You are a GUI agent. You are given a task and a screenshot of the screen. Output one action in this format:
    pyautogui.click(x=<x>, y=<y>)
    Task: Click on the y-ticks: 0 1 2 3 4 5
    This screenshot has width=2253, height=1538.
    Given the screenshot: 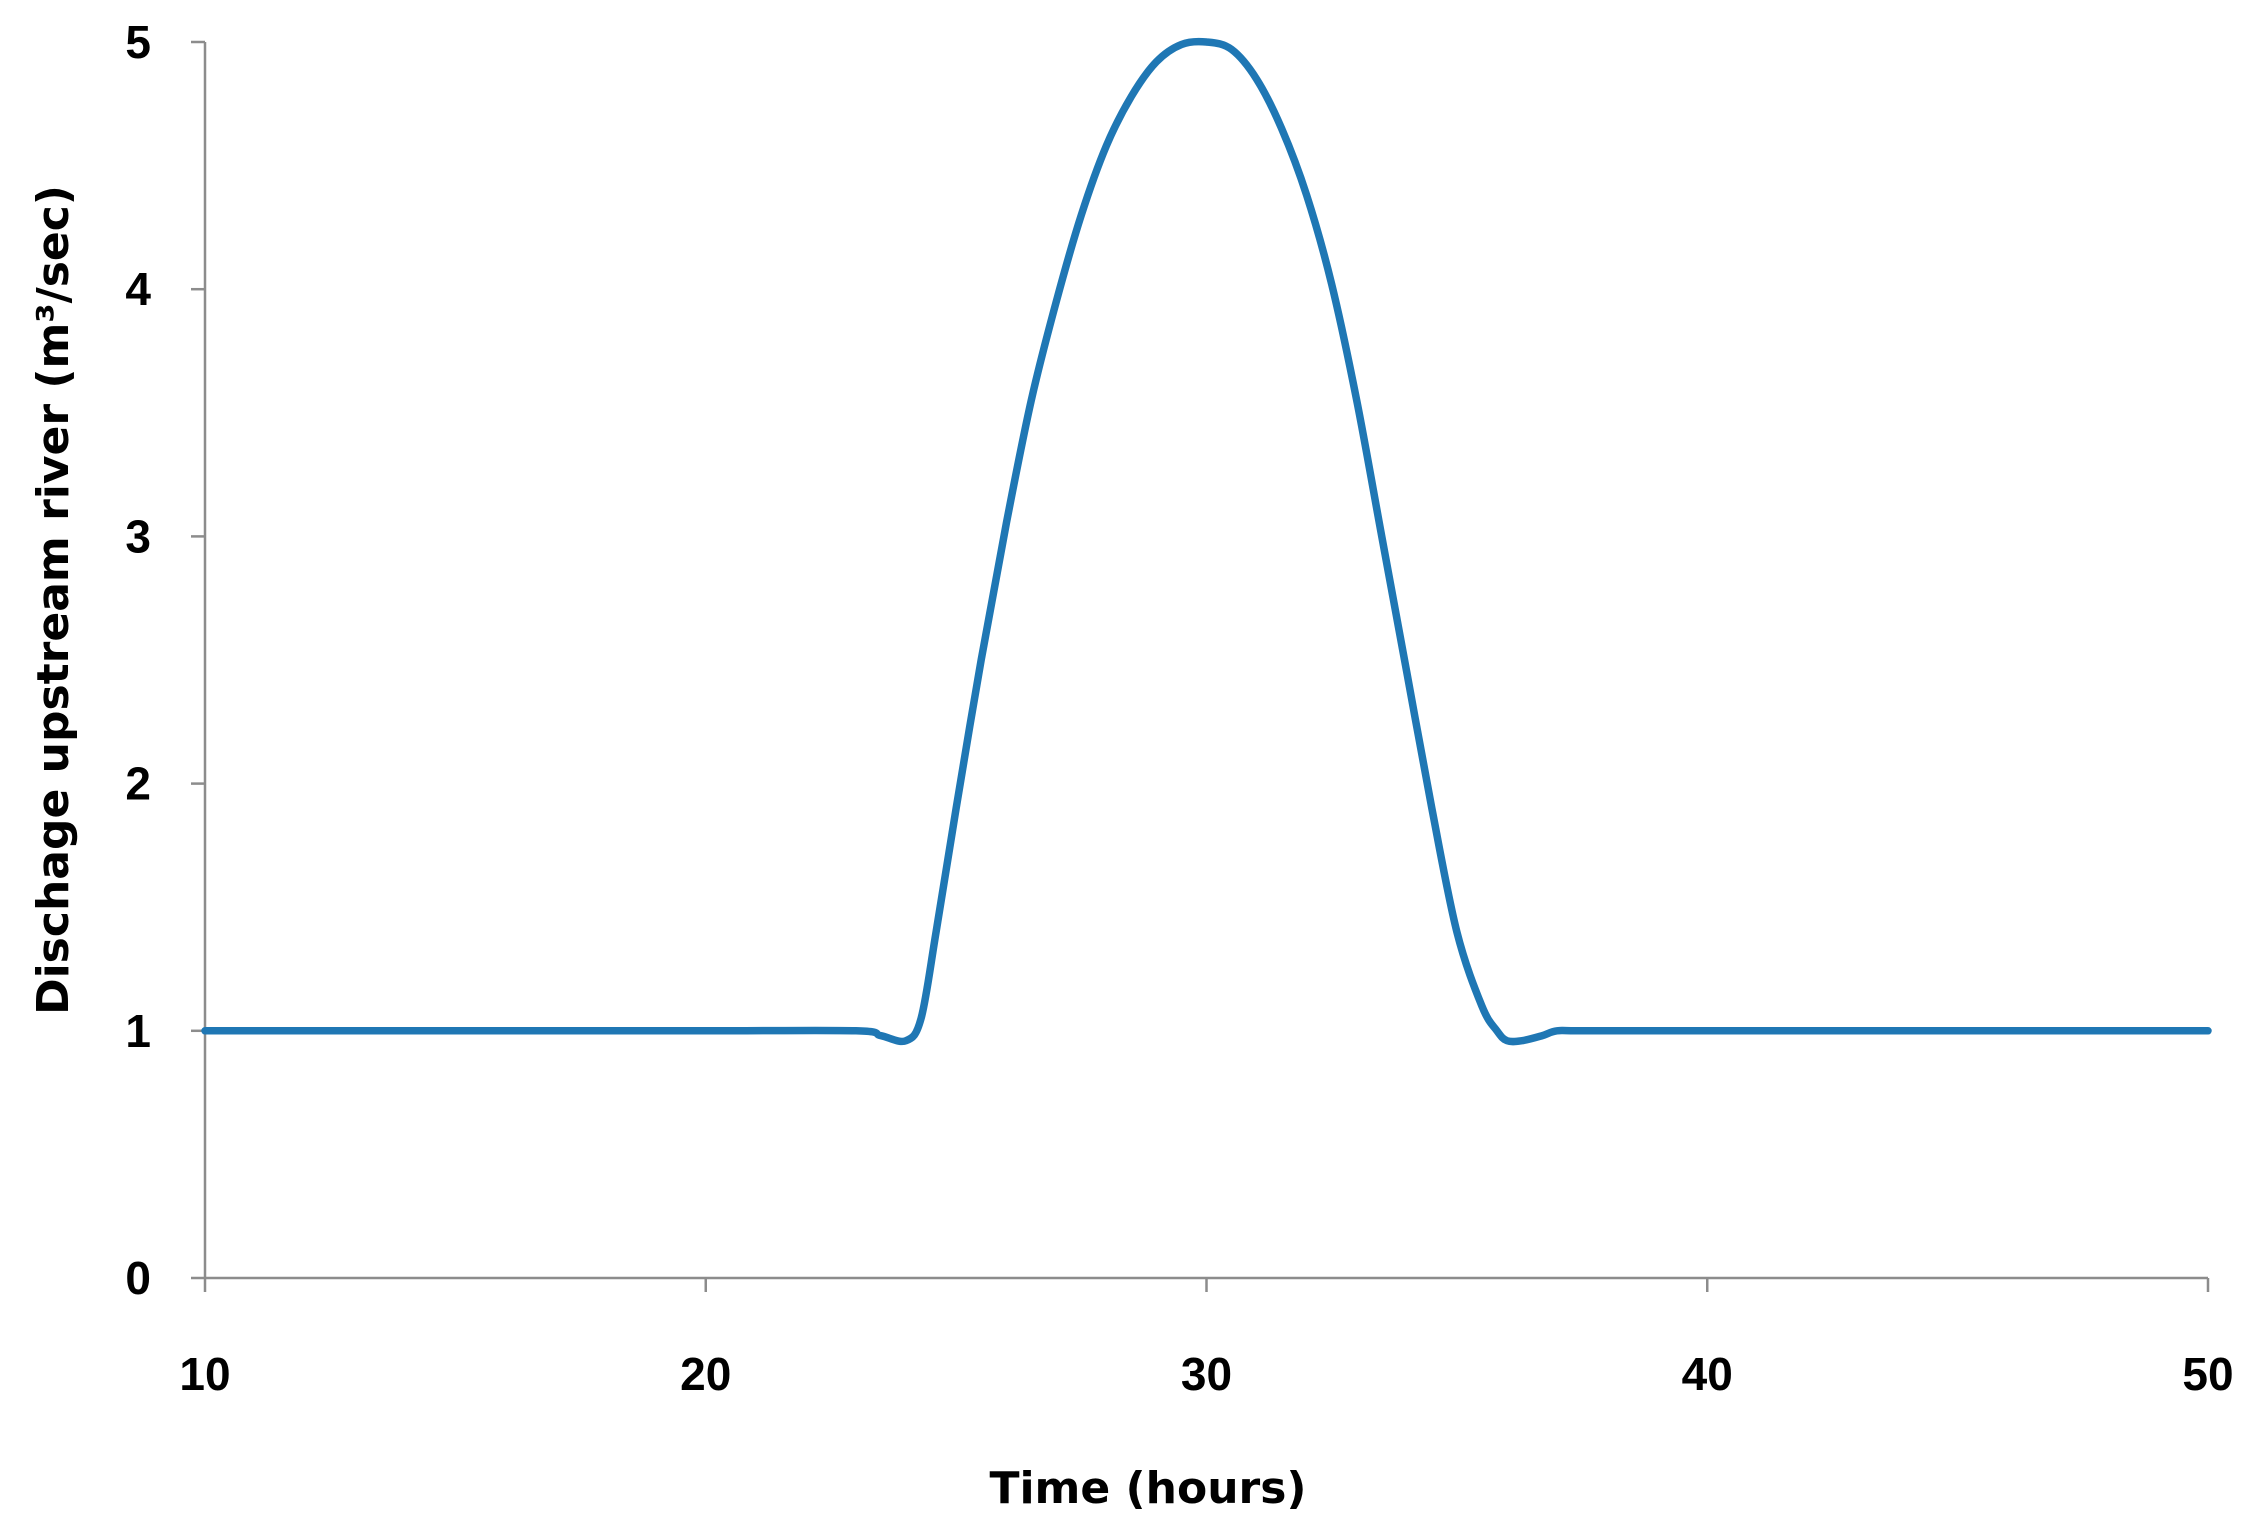 What is the action you would take?
    pyautogui.click(x=165, y=660)
    